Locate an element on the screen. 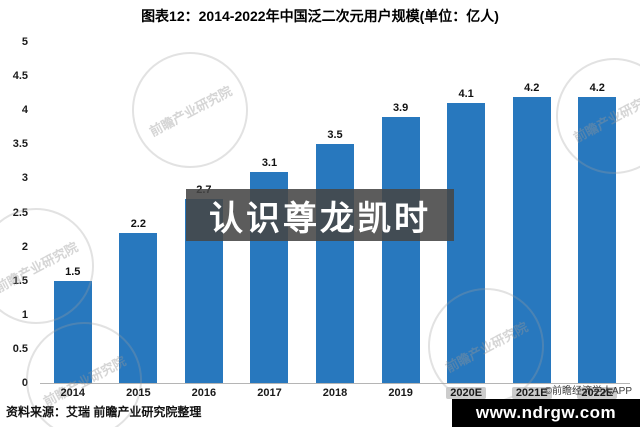 The image size is (640, 427). bar-value-label: 3.9 is located at coordinates (400, 108).